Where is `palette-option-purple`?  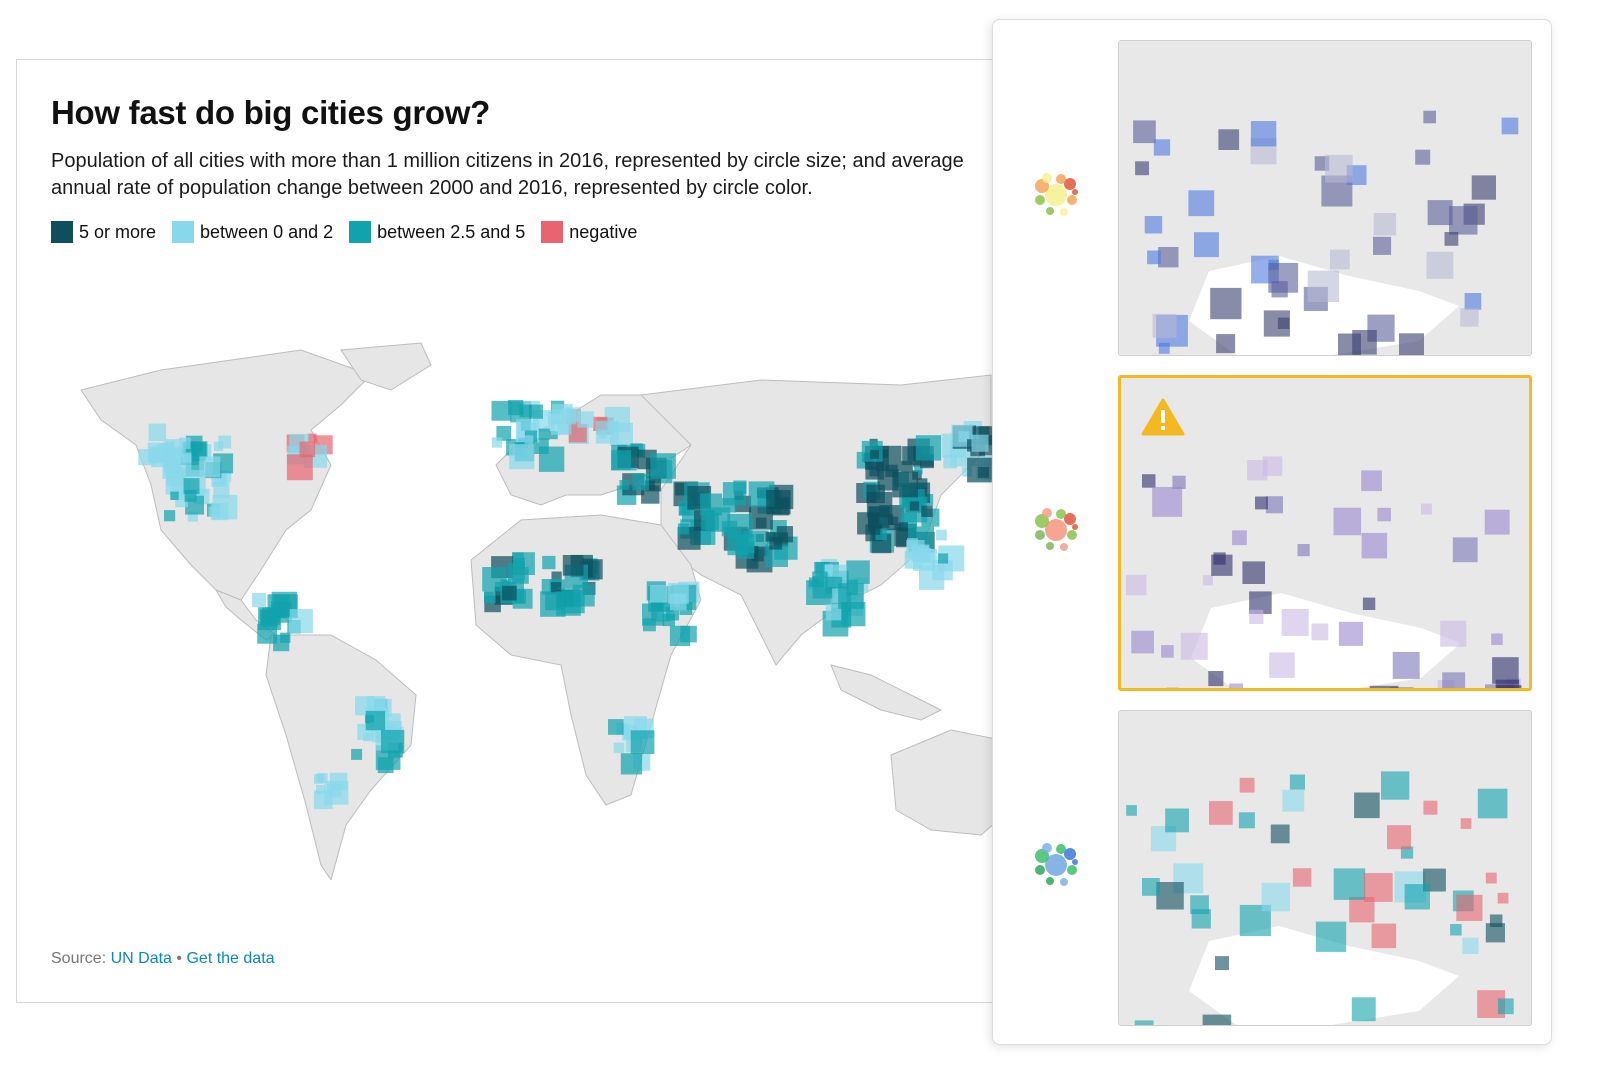 palette-option-purple is located at coordinates (1273, 523).